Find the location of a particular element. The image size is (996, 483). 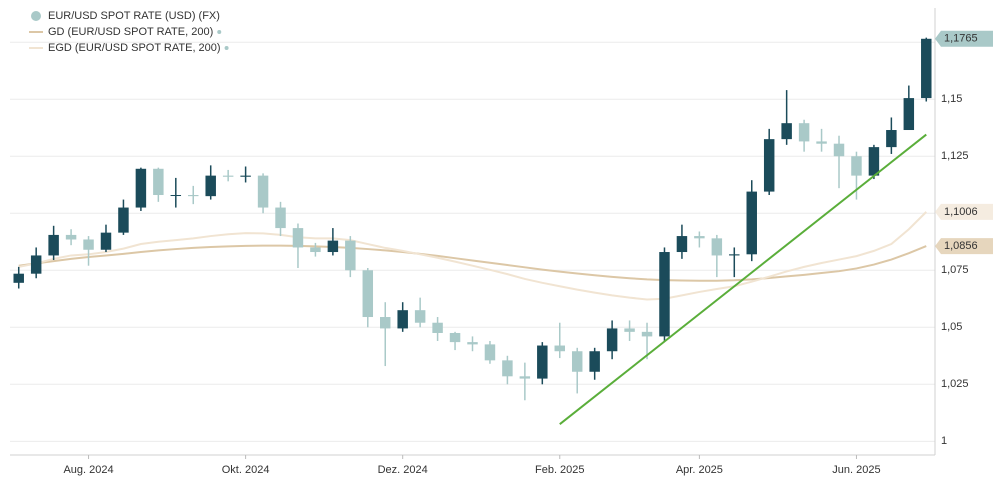

last-value-label: 1,0856 is located at coordinates (961, 246).